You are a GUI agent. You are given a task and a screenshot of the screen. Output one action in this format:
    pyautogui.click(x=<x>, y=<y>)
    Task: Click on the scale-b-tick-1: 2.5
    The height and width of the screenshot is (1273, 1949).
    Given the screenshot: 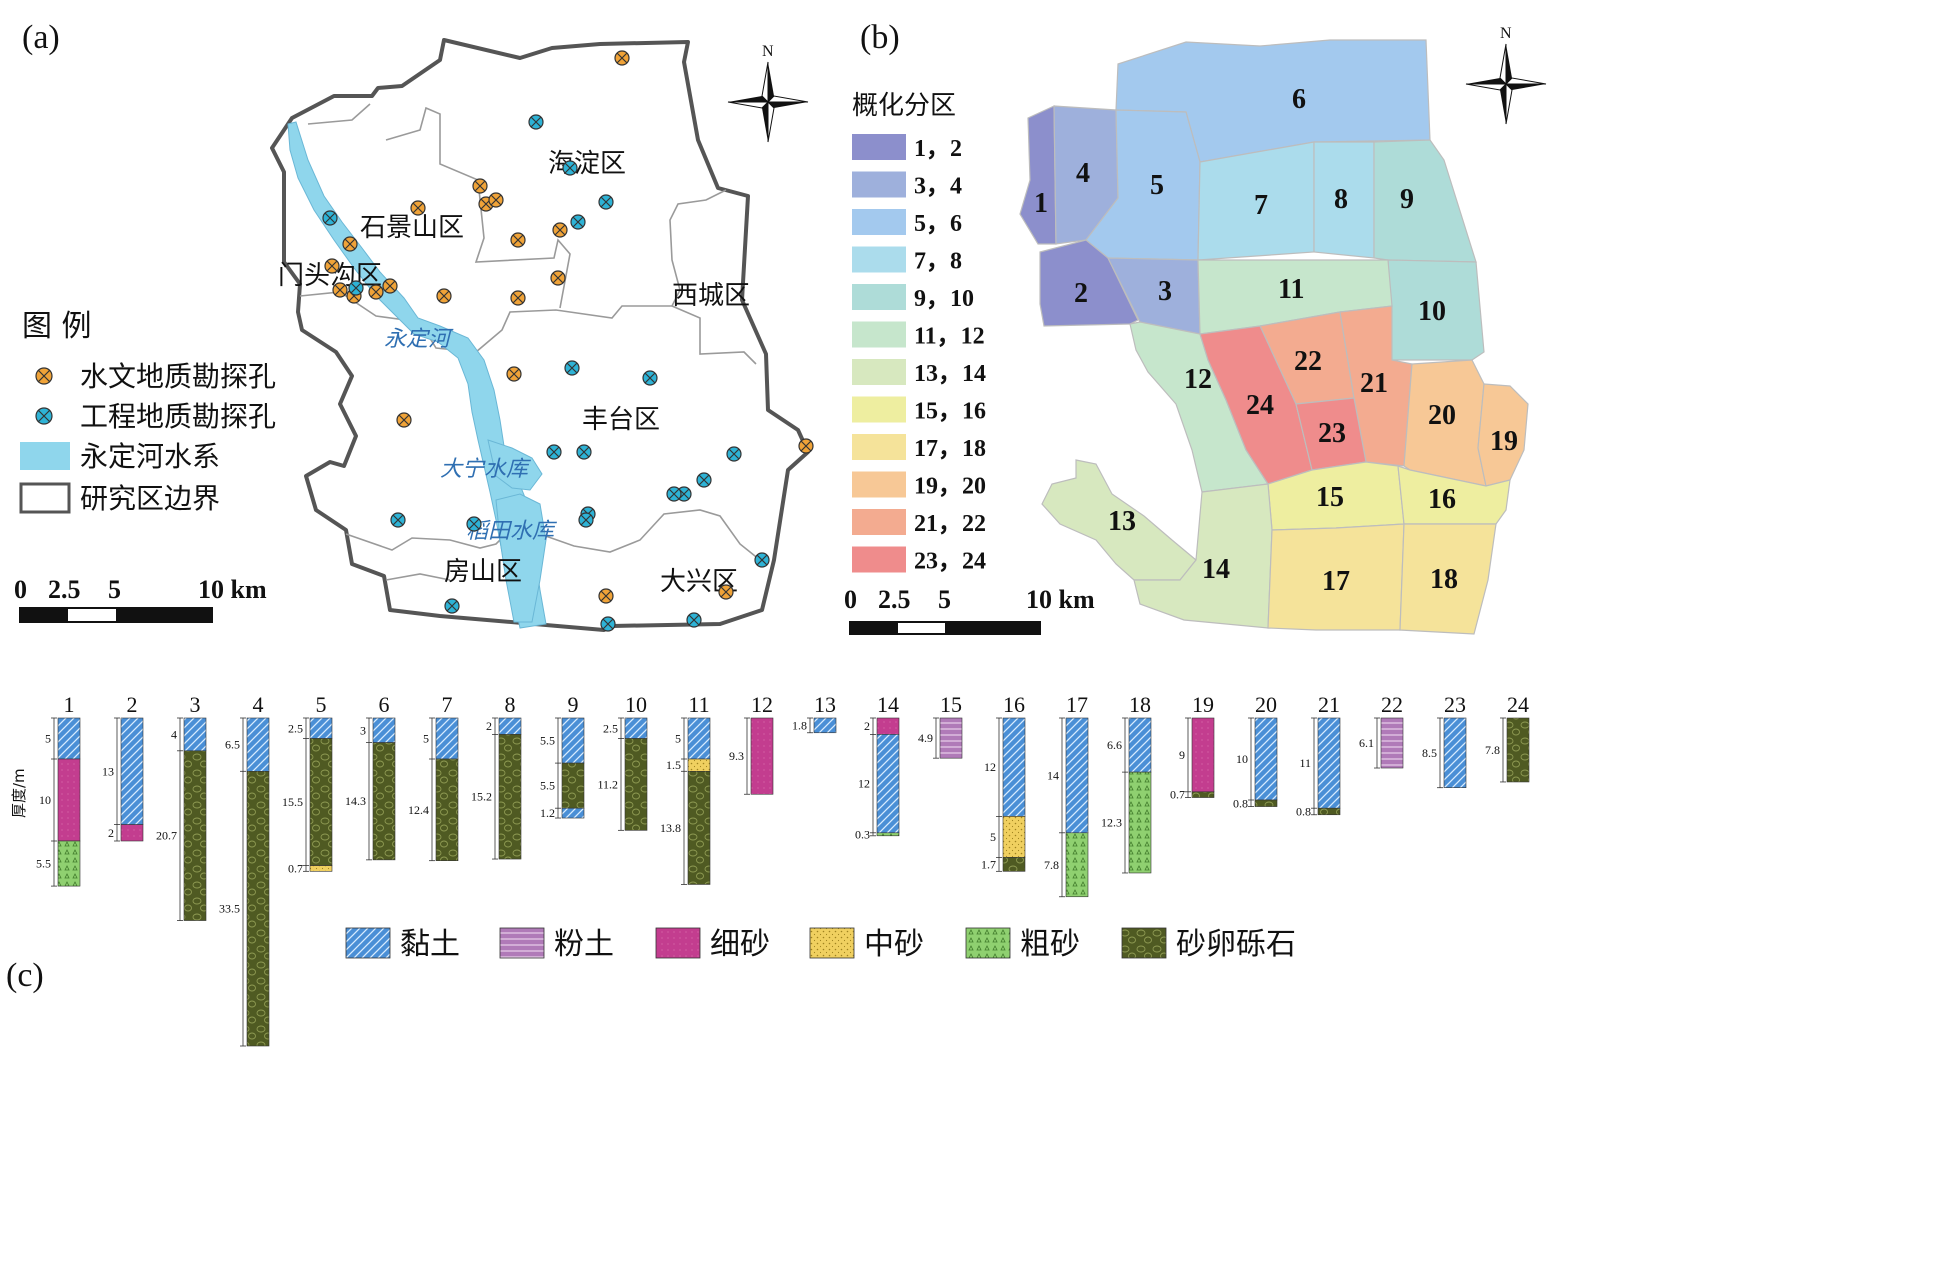 What is the action you would take?
    pyautogui.click(x=894, y=599)
    